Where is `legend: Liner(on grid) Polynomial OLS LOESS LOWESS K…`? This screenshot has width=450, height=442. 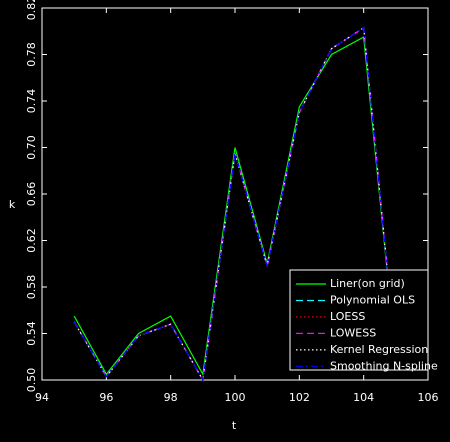 legend: Liner(on grid) Polynomial OLS LOESS LOWESS K… is located at coordinates (363, 320).